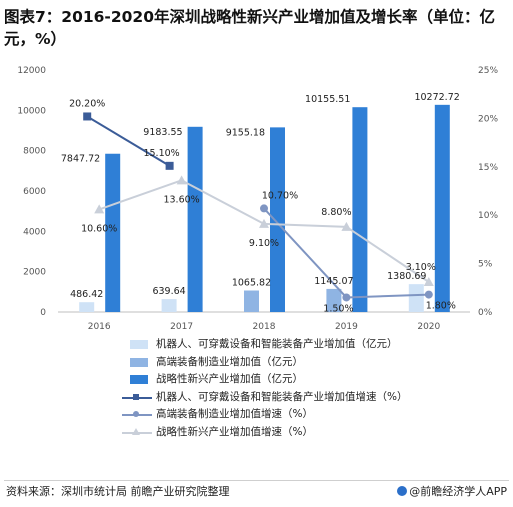  Describe the element at coordinates (338, 308) in the screenshot. I see `line-data-label: 1.50%` at that location.